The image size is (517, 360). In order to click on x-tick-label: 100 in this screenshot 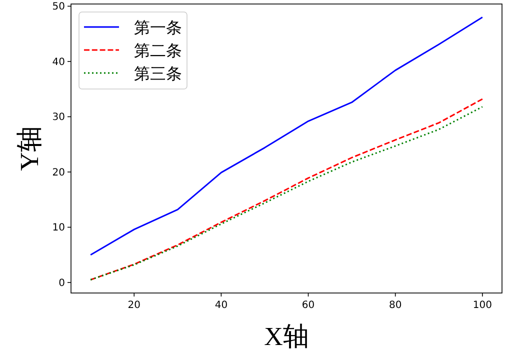, I will do `click(482, 305)`.